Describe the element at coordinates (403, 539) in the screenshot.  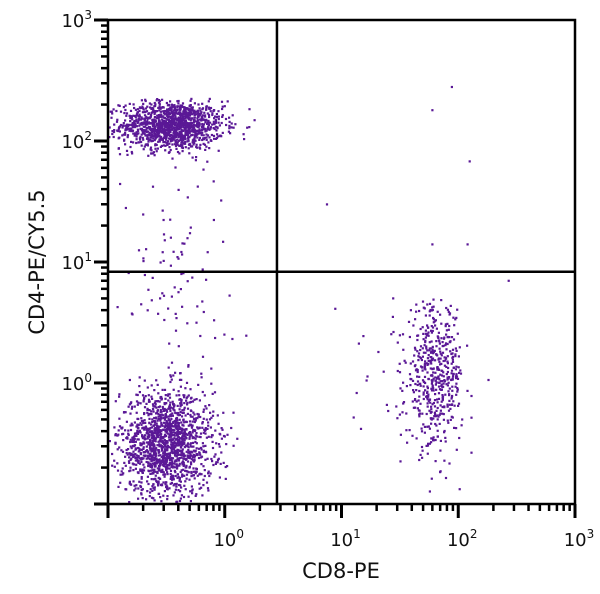
I see `x-axis-tick-labels: 10⁰ 10¹ 10² 10³` at that location.